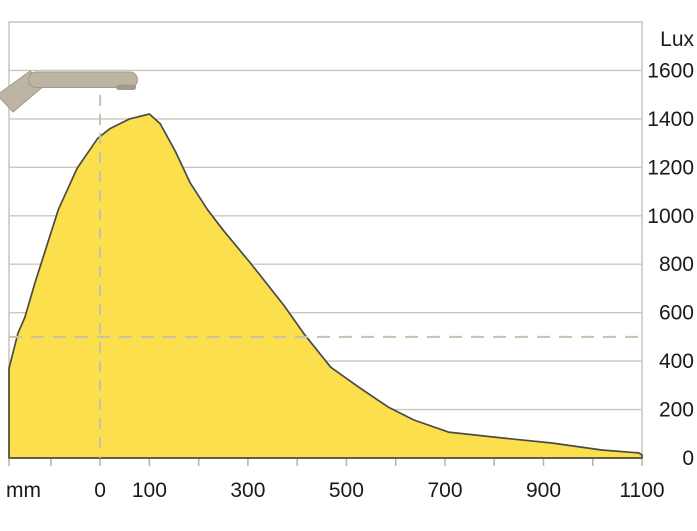 The width and height of the screenshot is (697, 531). I want to click on y-tick-label-1000: 1000, so click(670, 216).